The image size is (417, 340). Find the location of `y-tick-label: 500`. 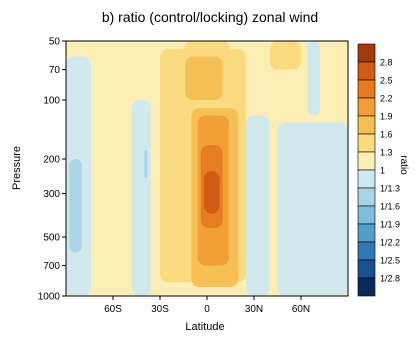

y-tick-label: 500 is located at coordinates (51, 237).